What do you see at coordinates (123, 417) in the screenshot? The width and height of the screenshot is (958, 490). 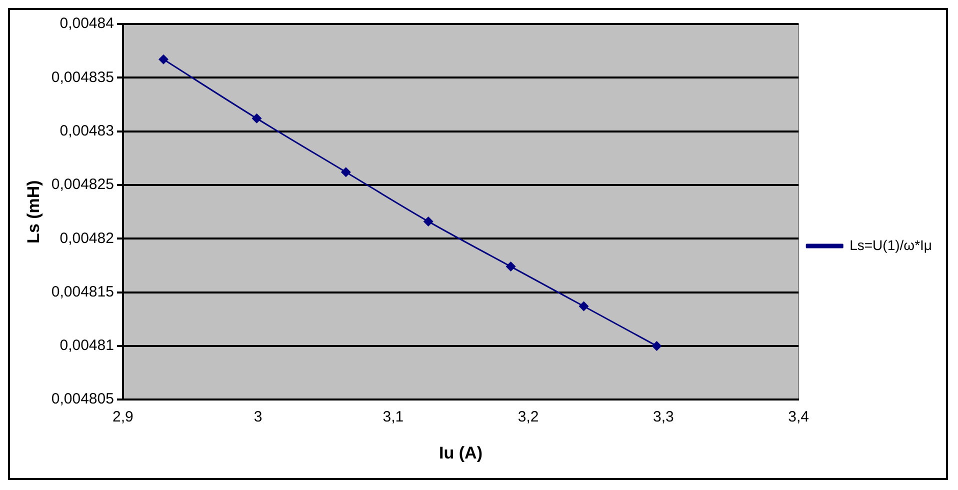 I see `x-tick-label: 2,9` at bounding box center [123, 417].